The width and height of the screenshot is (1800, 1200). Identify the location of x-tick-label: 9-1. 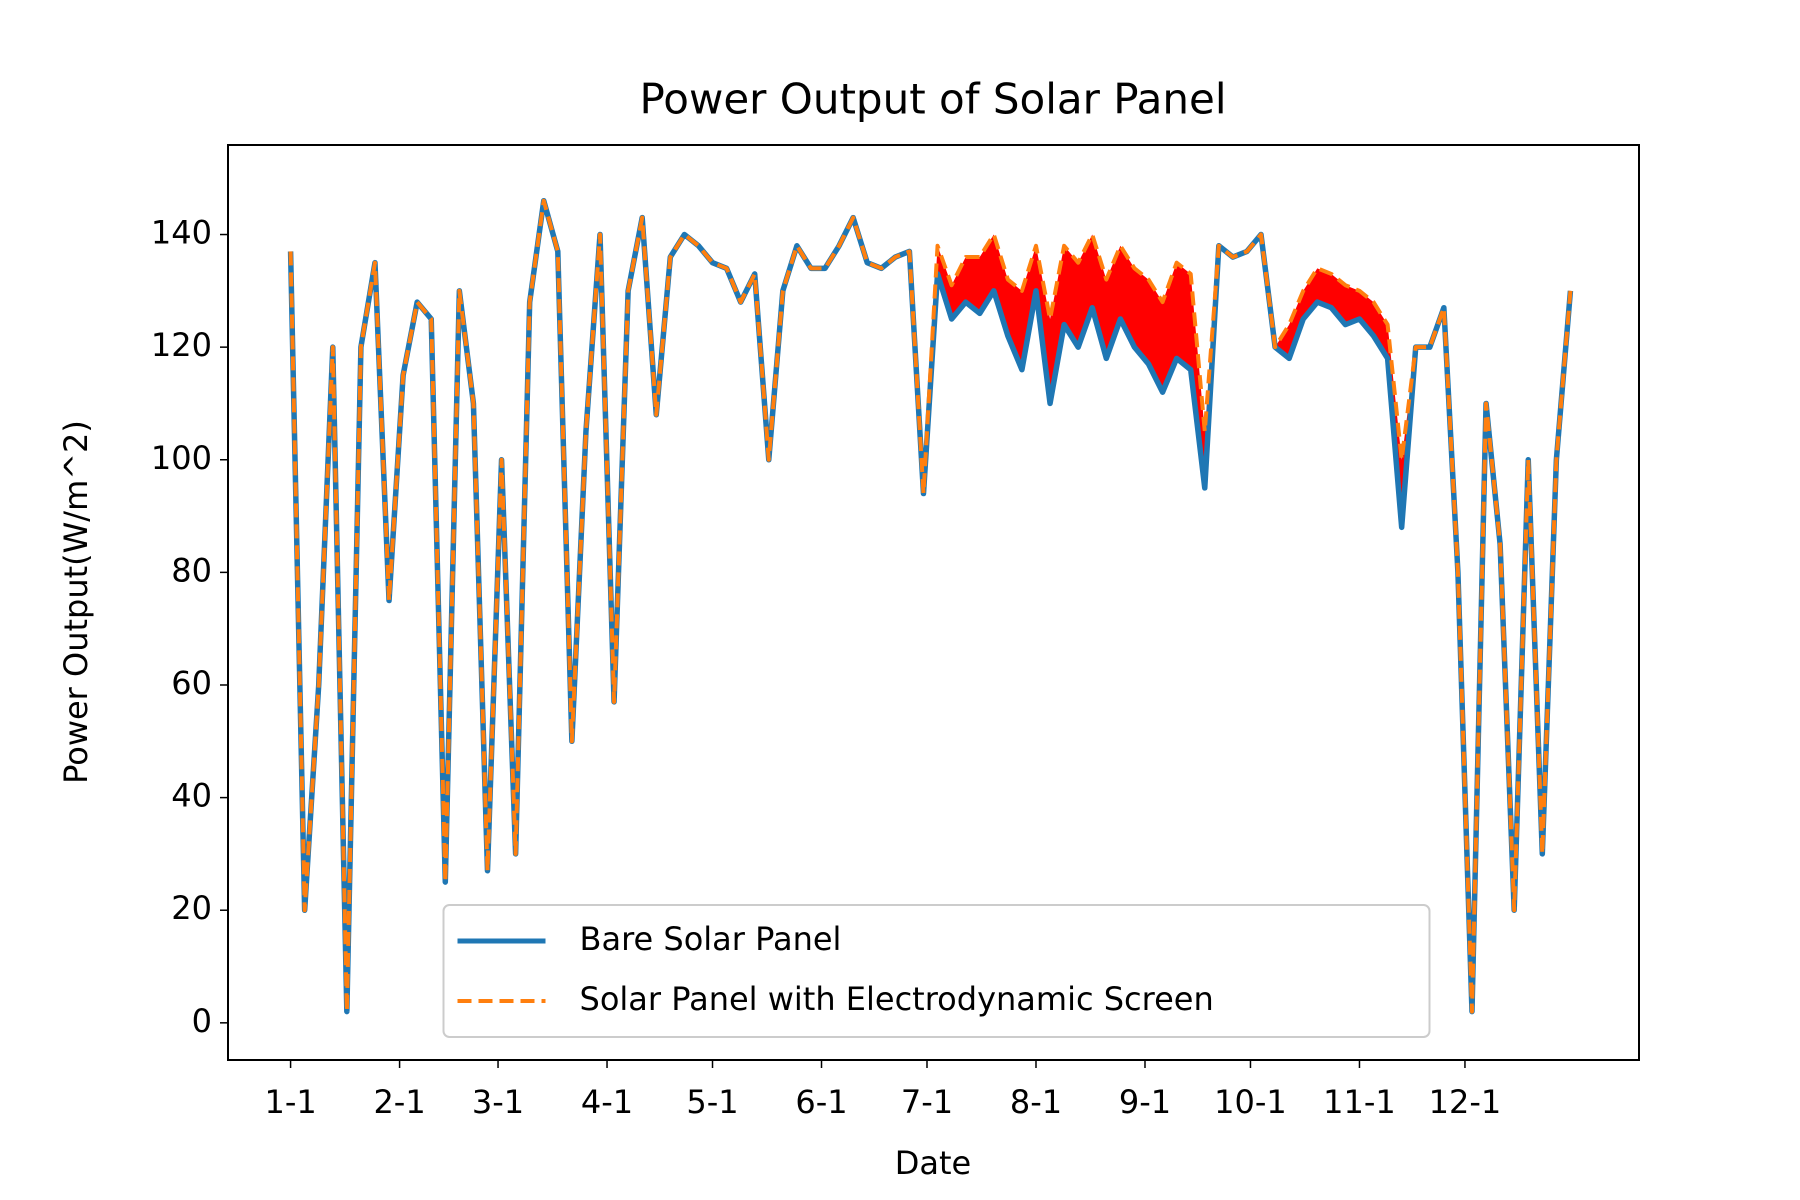
(1145, 1102).